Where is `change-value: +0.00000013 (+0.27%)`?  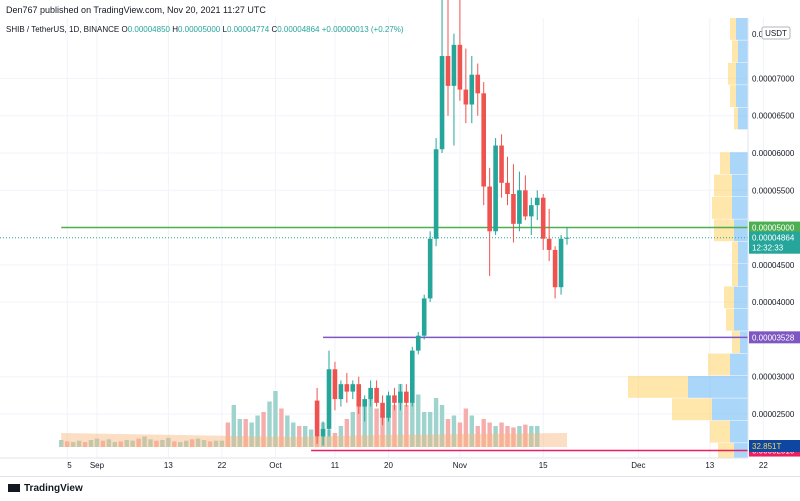
change-value: +0.00000013 (+0.27%) is located at coordinates (362, 29).